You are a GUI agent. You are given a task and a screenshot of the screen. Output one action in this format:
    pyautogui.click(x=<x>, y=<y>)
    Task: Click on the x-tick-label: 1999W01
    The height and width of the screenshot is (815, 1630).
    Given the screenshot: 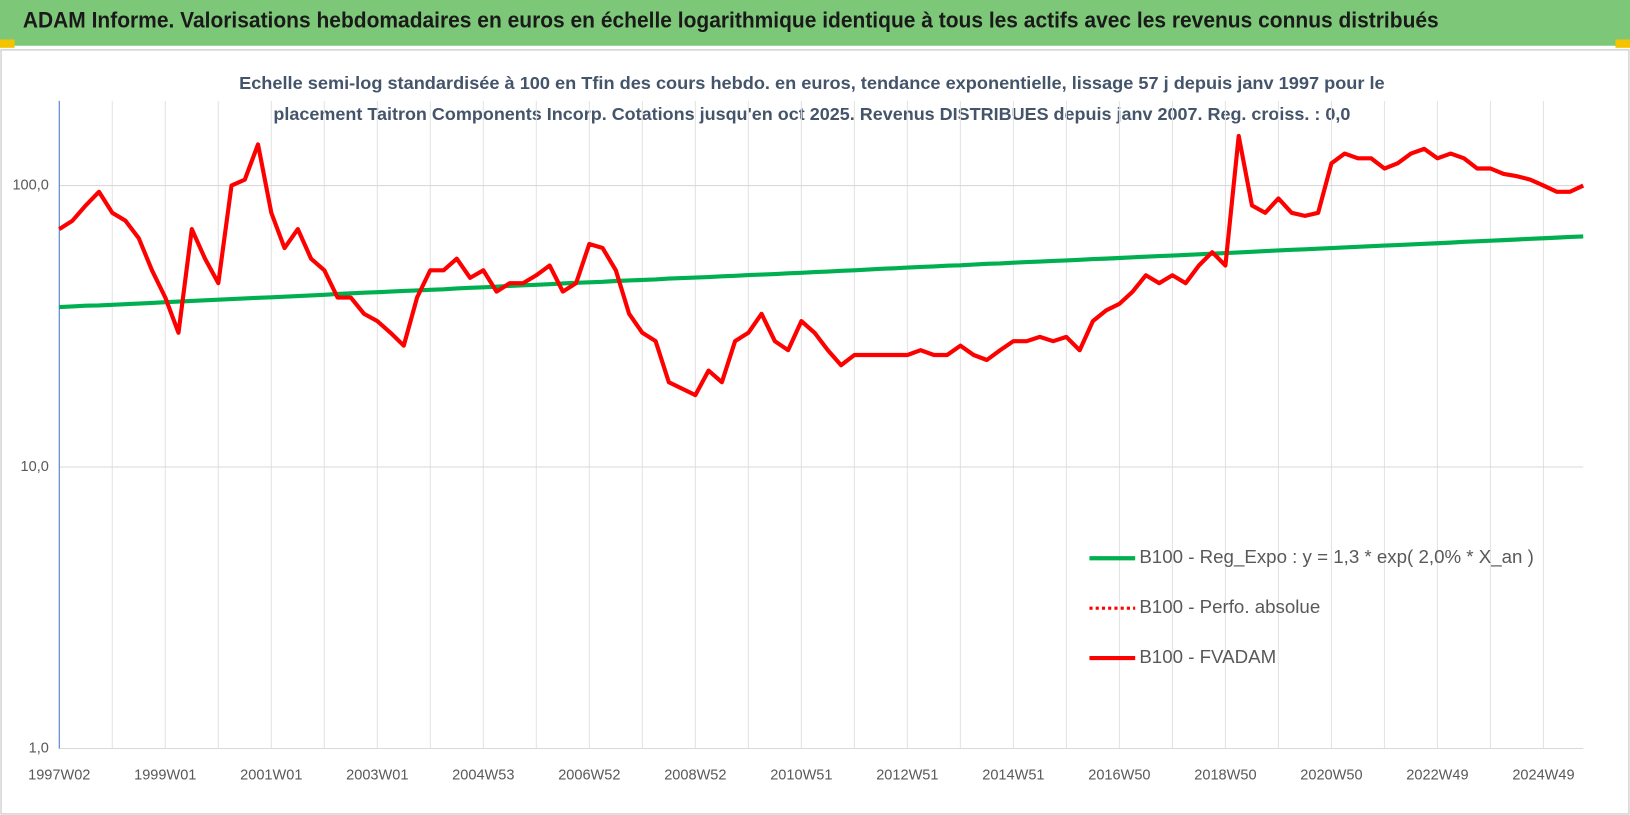 What is the action you would take?
    pyautogui.click(x=165, y=775)
    